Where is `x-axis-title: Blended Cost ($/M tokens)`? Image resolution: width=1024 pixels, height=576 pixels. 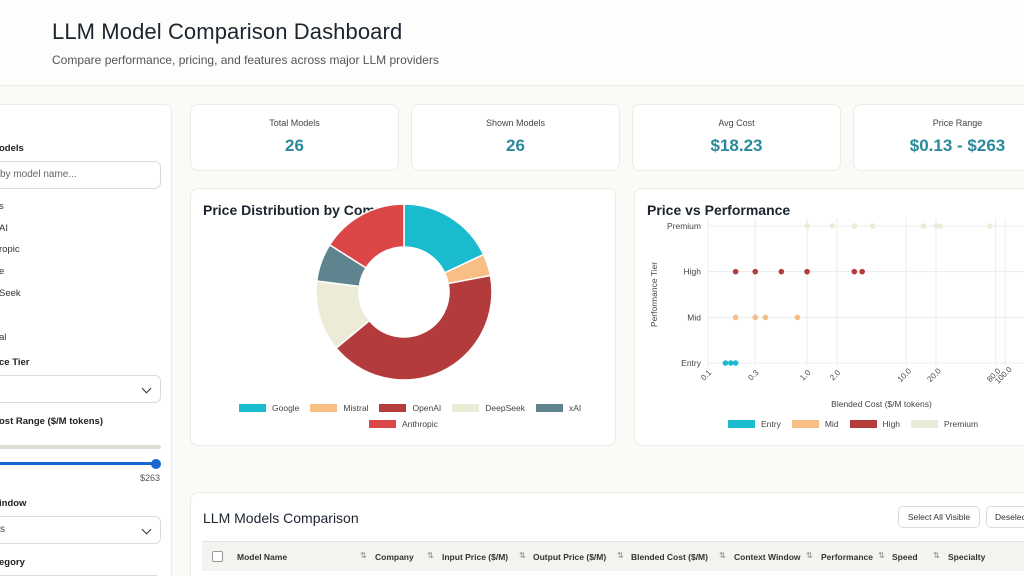
x-axis-title: Blended Cost ($/M tokens) is located at coordinates (881, 404).